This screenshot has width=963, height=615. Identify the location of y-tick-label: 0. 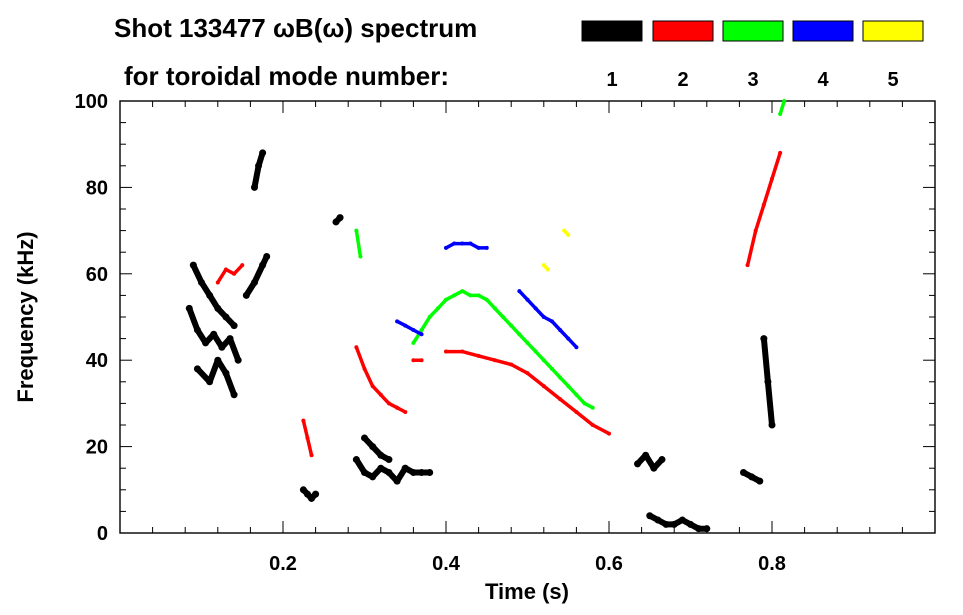
(102, 534).